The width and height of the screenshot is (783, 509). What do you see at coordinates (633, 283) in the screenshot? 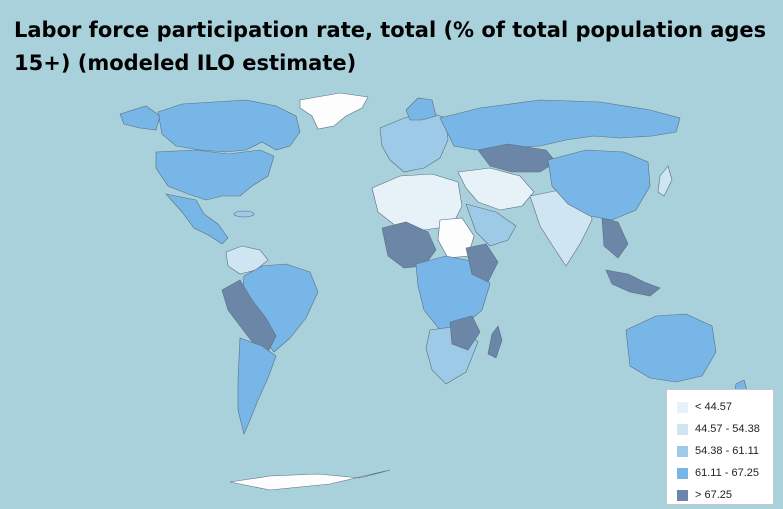
I see `region-indonesia` at bounding box center [633, 283].